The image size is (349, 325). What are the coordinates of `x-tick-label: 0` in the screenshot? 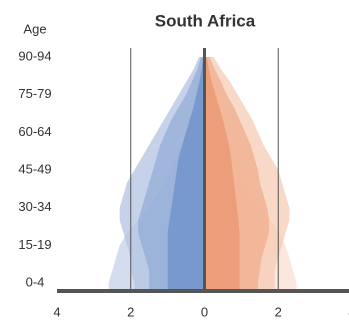 It's located at (204, 311).